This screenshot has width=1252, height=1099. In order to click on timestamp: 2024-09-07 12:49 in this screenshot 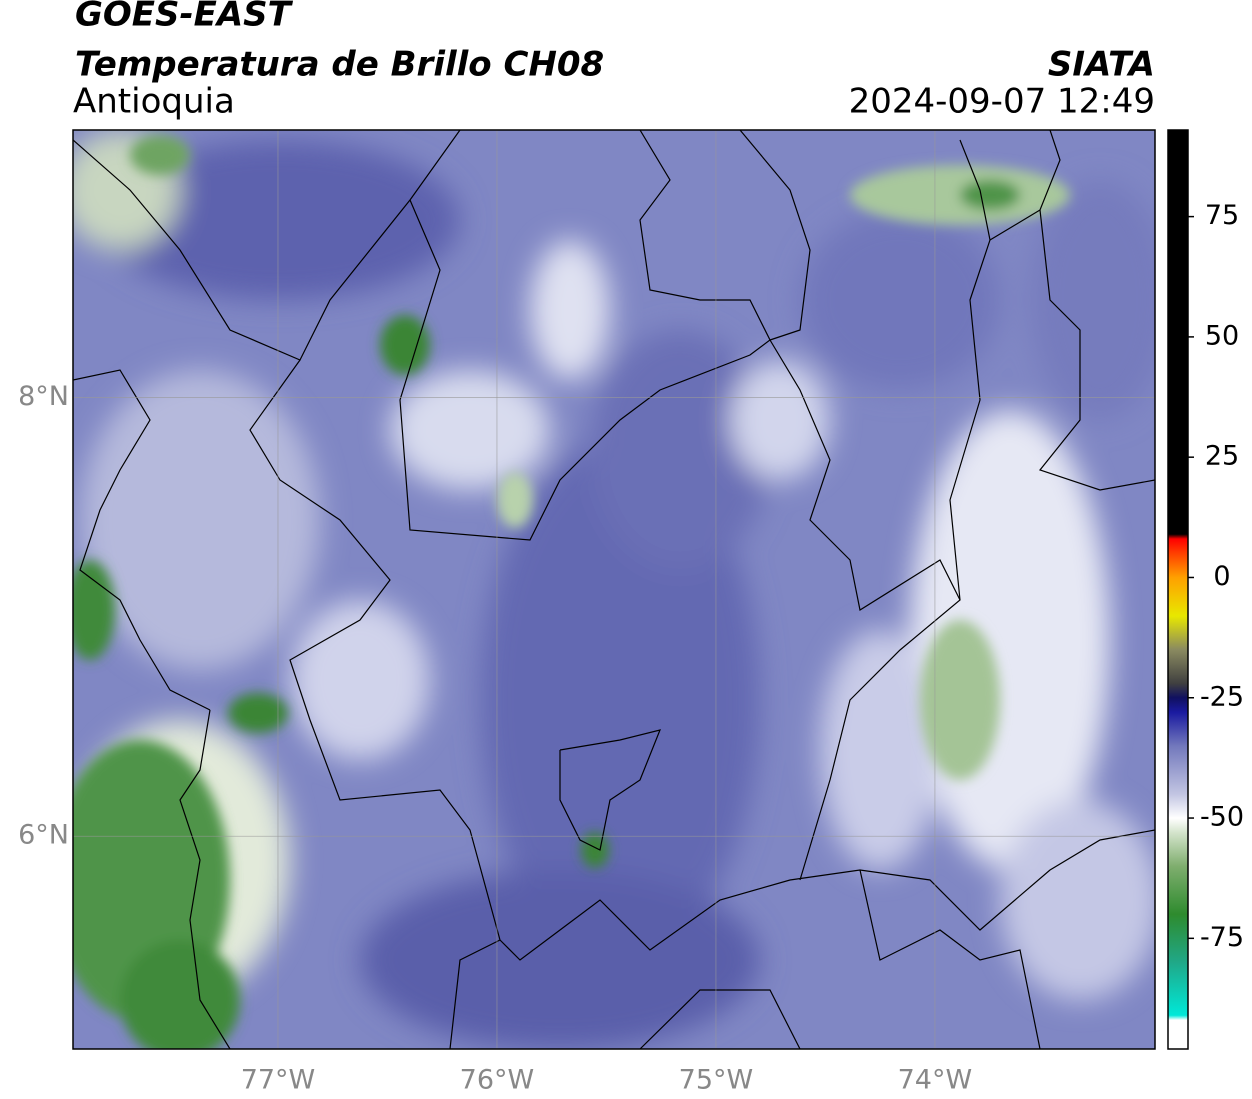, I will do `click(1002, 102)`.